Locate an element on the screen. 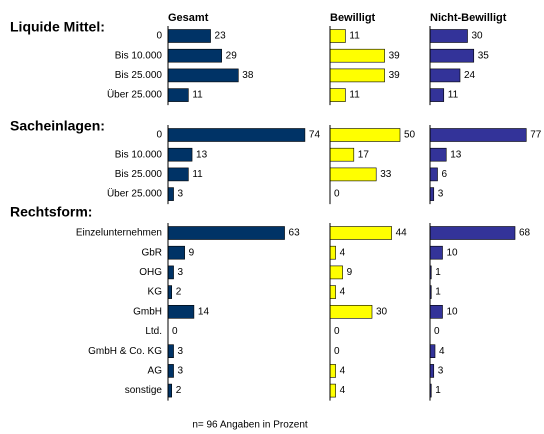 The image size is (544, 434). category-label: Bis 10.000 is located at coordinates (139, 154).